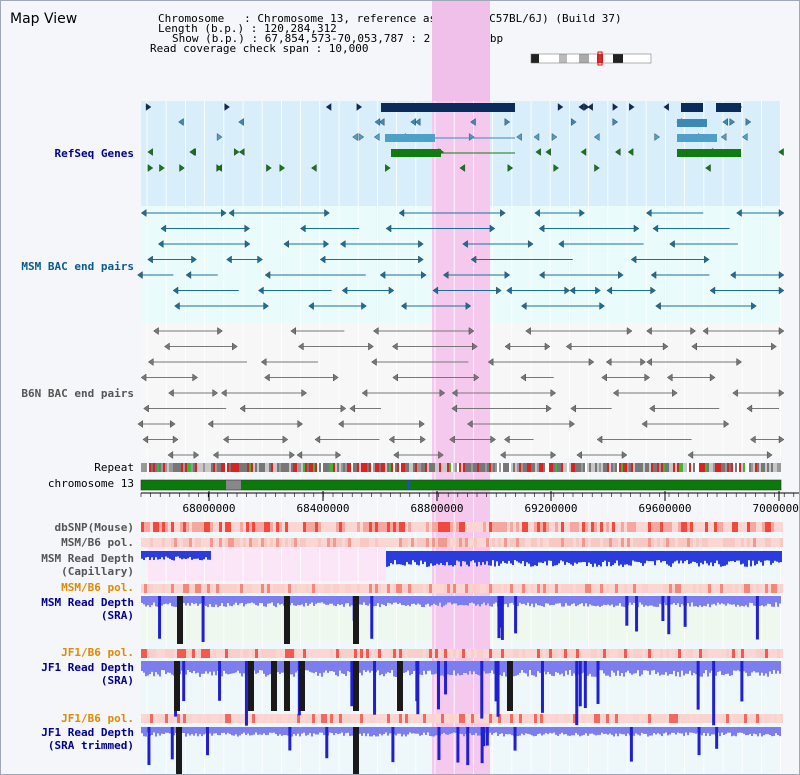 The image size is (800, 775). What do you see at coordinates (87, 667) in the screenshot?
I see `track-label-jf1-depth-1: JF1 Read Depth` at bounding box center [87, 667].